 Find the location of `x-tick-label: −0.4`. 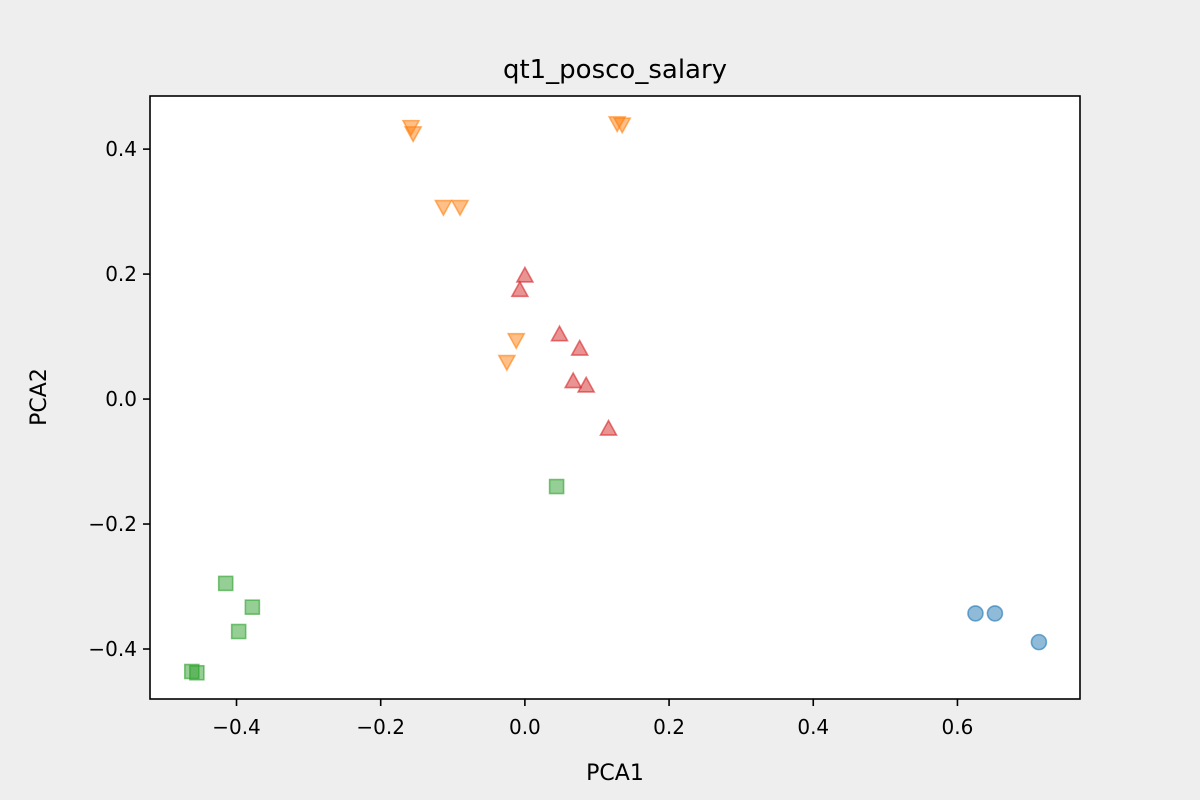

x-tick-label: −0.4 is located at coordinates (236, 727).